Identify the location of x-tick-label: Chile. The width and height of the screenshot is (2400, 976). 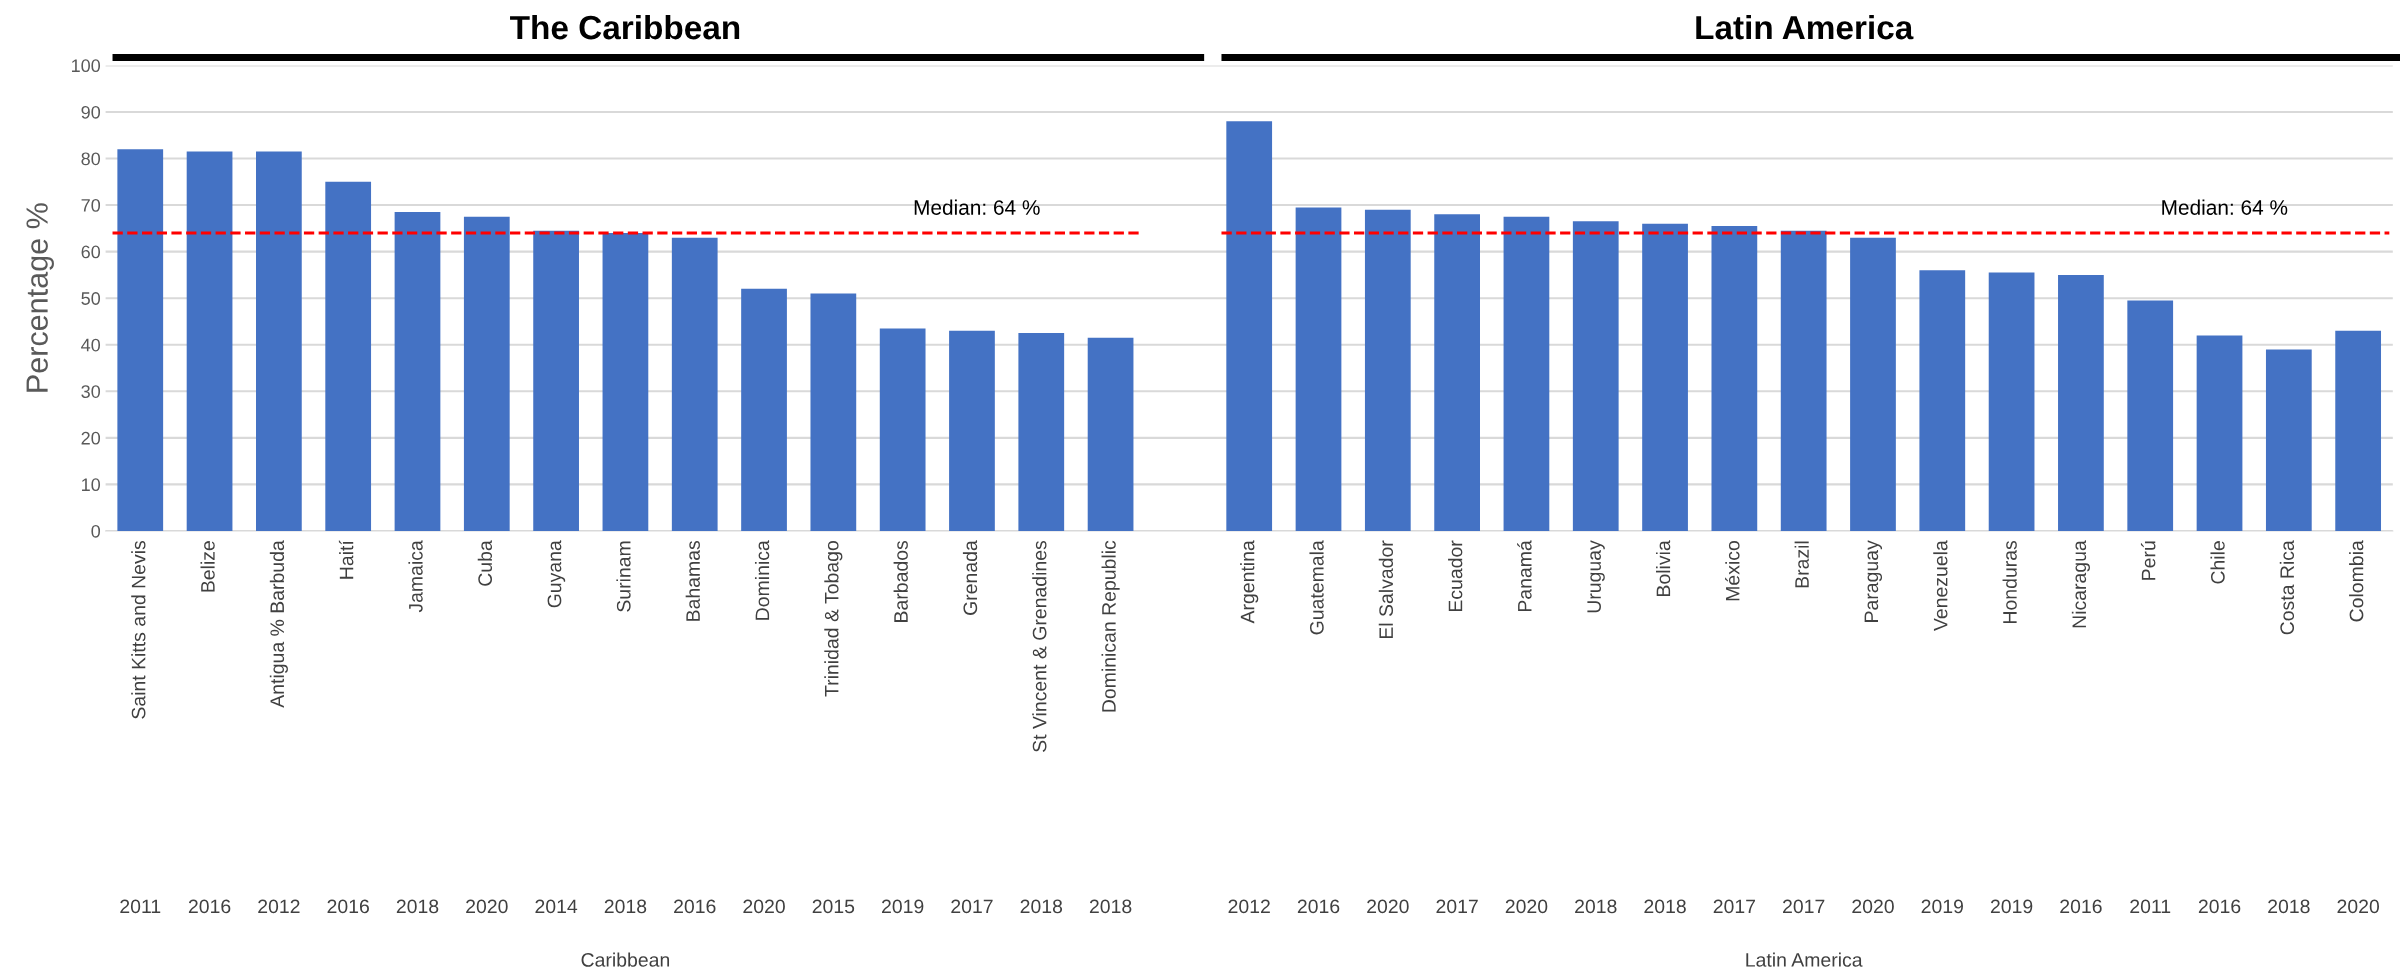
(2217, 562).